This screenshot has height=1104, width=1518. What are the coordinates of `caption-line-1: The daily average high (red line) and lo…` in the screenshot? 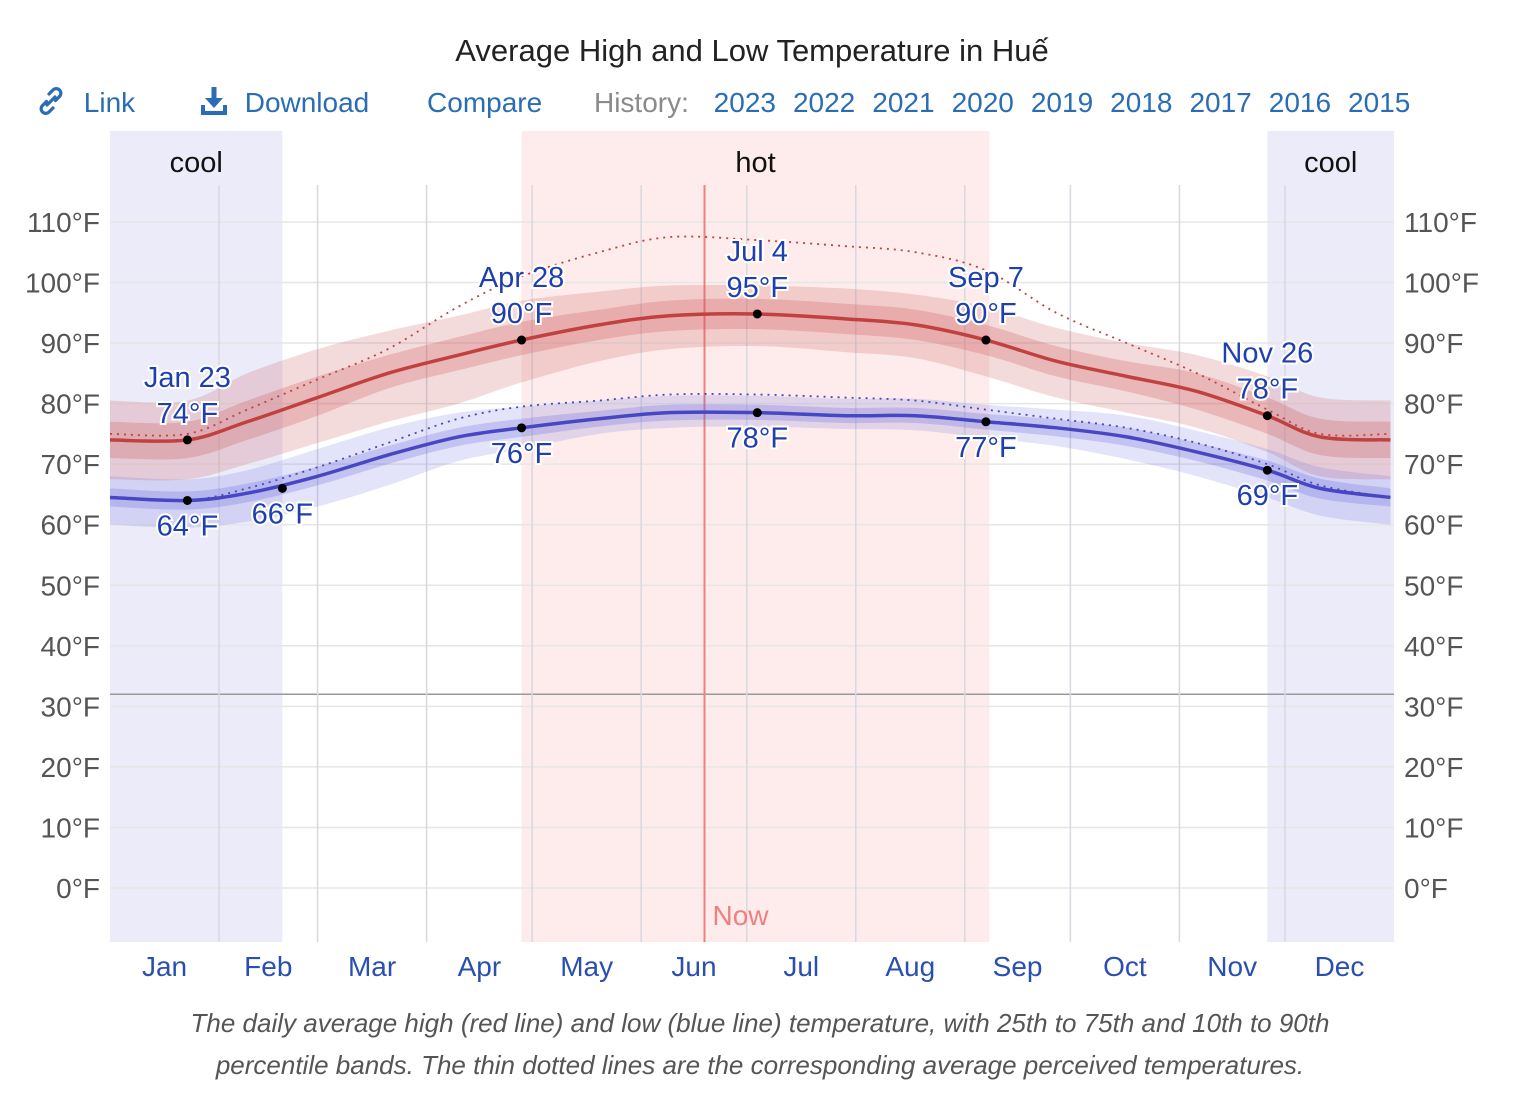 It's located at (760, 1023).